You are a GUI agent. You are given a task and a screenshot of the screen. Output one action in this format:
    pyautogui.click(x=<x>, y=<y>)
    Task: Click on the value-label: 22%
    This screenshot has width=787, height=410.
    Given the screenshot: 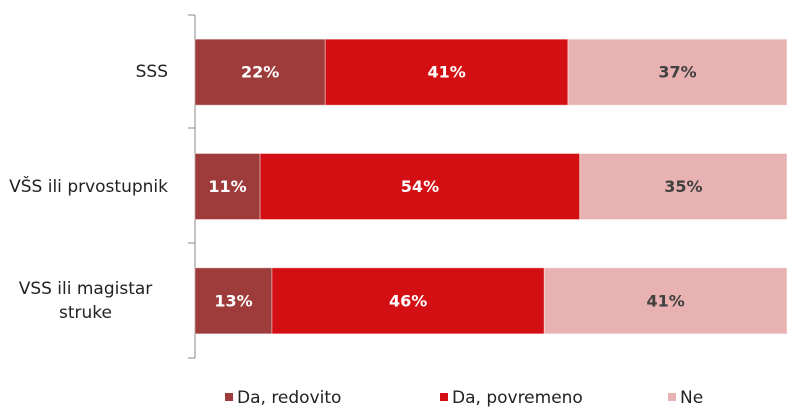 What is the action you would take?
    pyautogui.click(x=260, y=72)
    